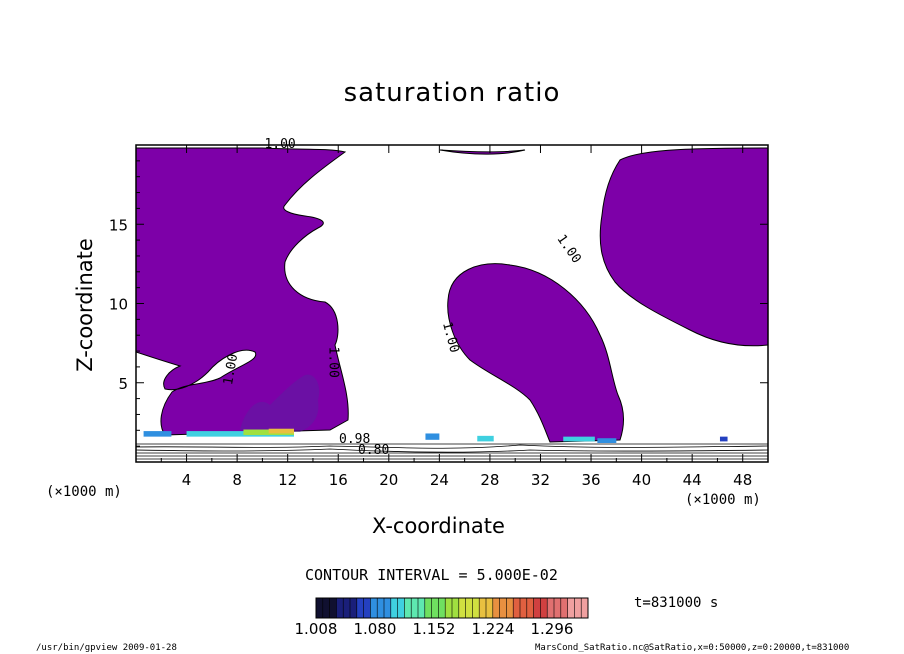  What do you see at coordinates (84, 492) in the screenshot?
I see `x-unit-left: (×1000 m)` at bounding box center [84, 492].